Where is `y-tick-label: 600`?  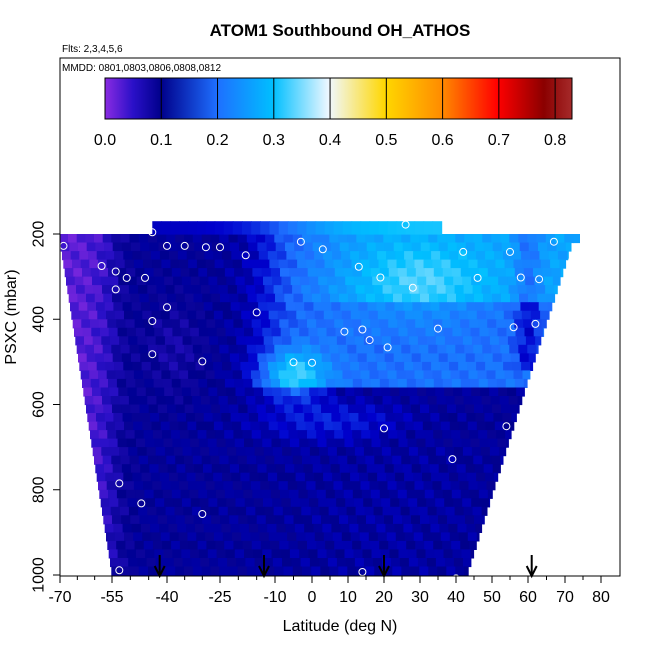 y-tick-label: 600 is located at coordinates (39, 404).